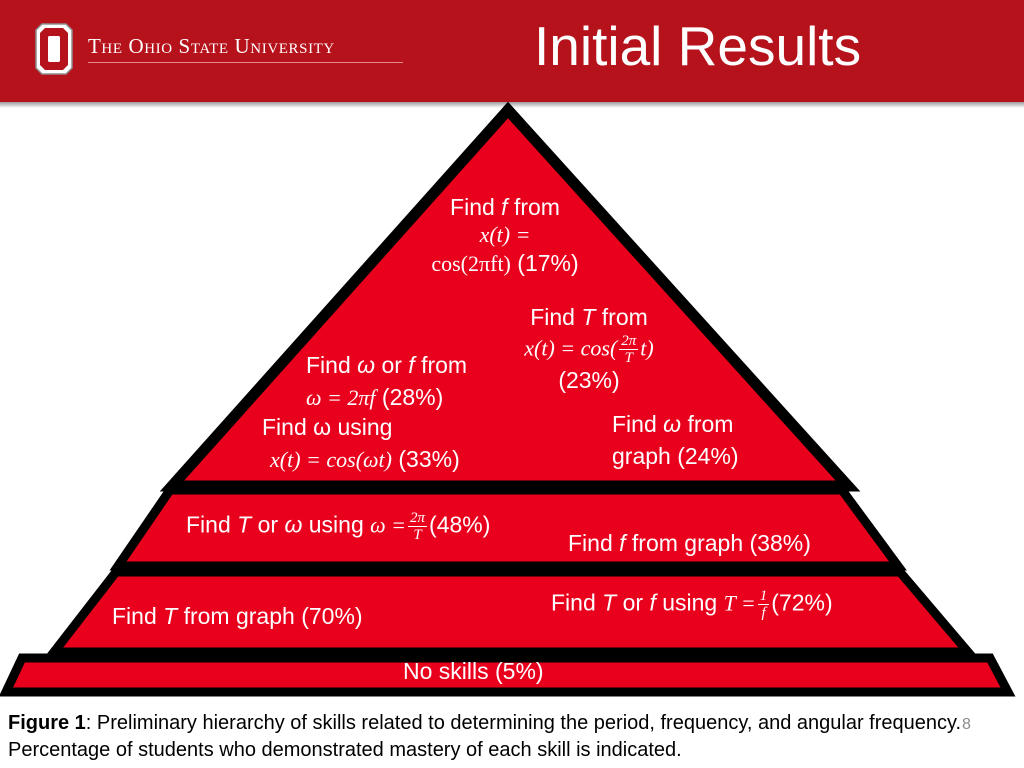  I want to click on pyramid-tier-base, so click(508, 675).